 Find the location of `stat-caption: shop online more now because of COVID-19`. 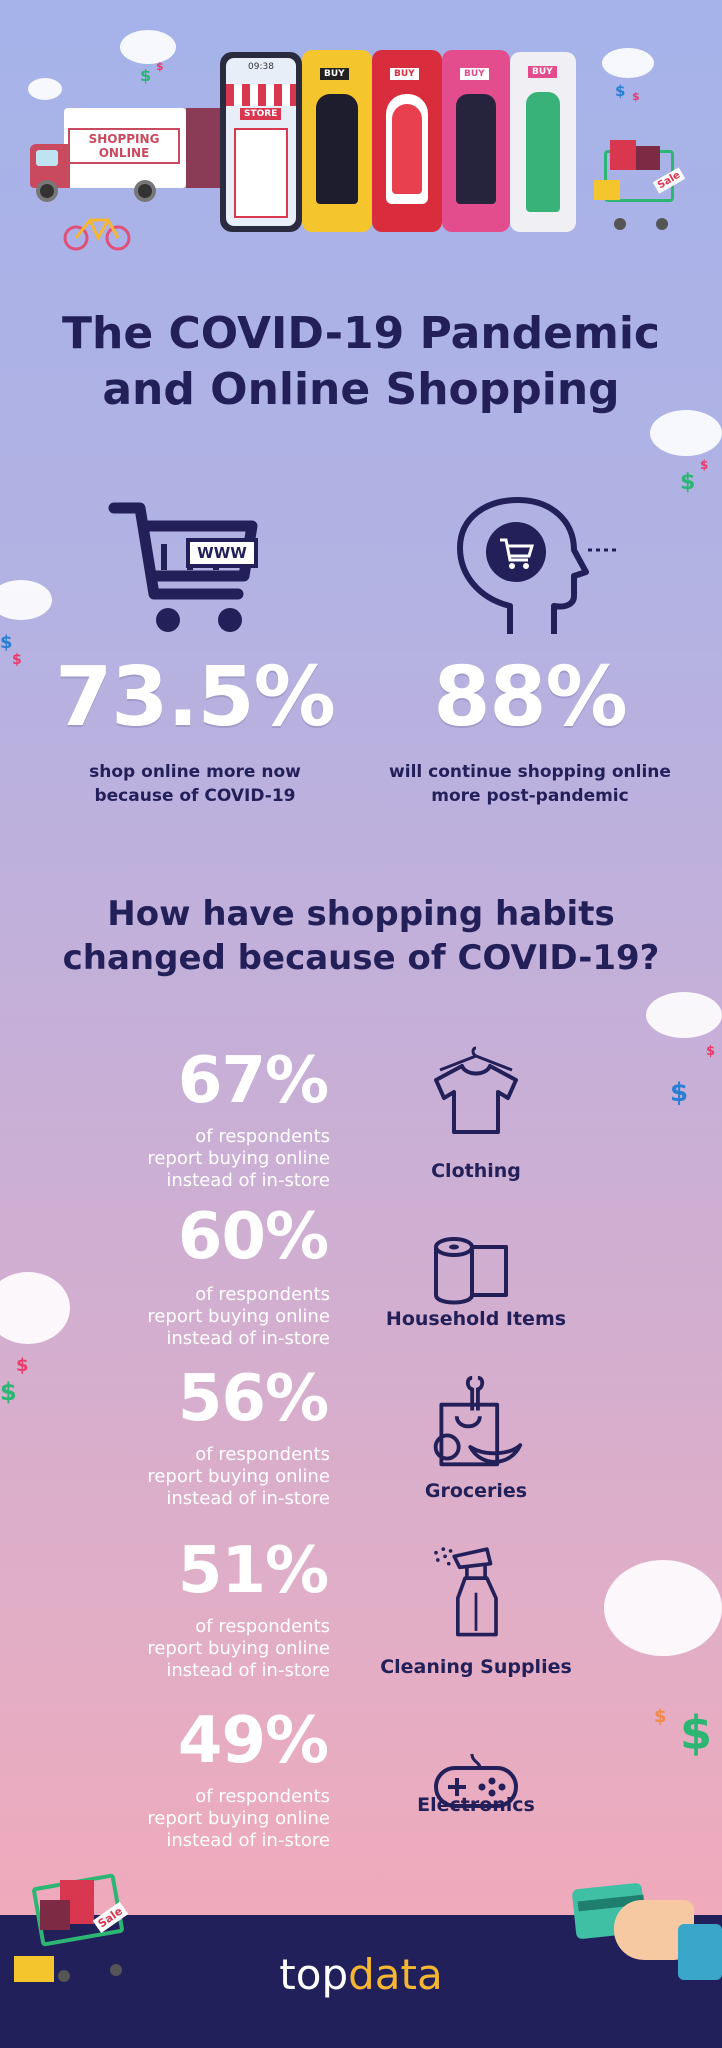

stat-caption: shop online more now because of COVID-19 is located at coordinates (195, 784).